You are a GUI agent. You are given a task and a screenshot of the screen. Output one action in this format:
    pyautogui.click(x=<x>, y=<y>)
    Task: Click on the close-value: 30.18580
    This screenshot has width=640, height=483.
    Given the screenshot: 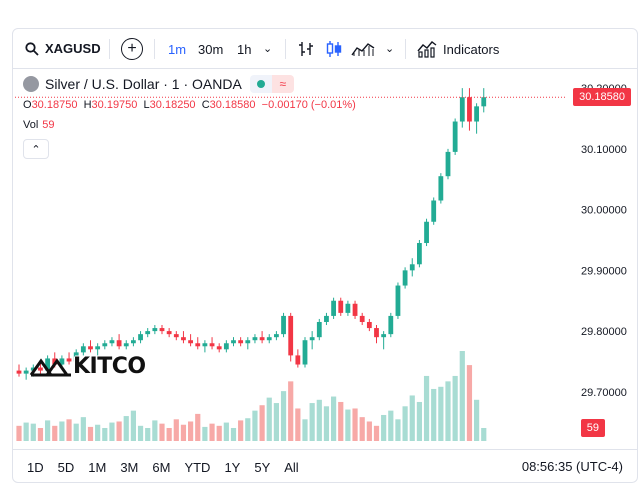 What is the action you would take?
    pyautogui.click(x=232, y=105)
    